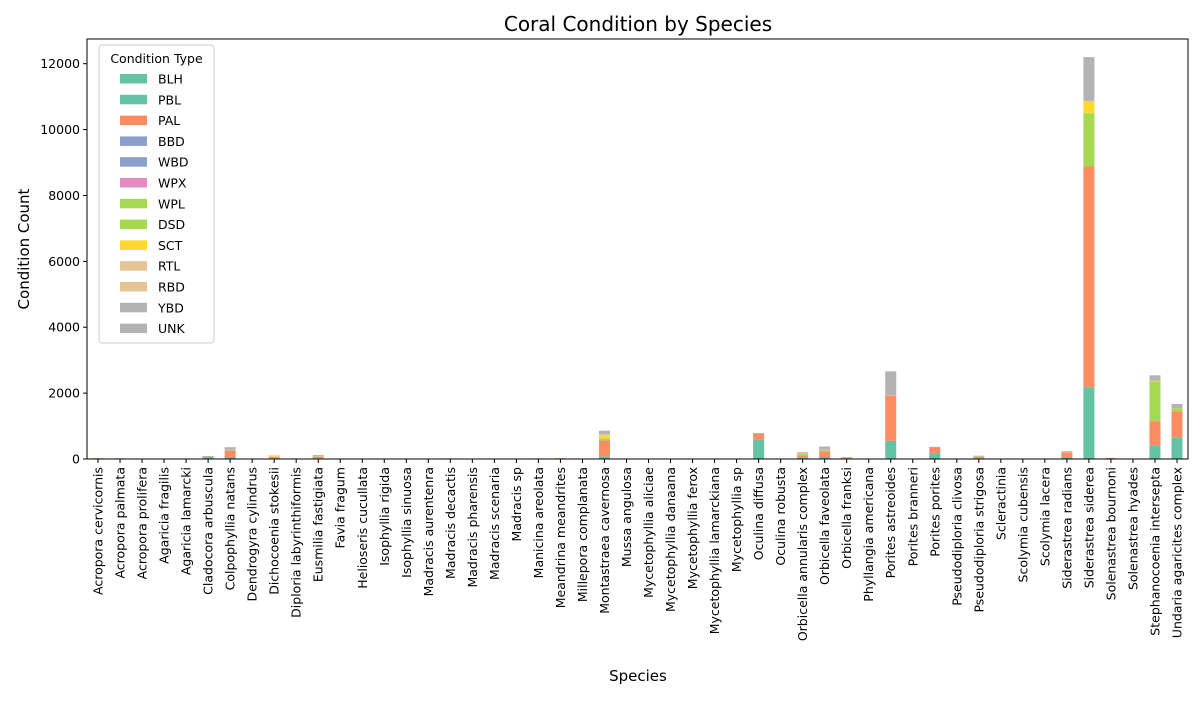 This screenshot has height=704, width=1200. What do you see at coordinates (428, 531) in the screenshot?
I see `x-tick-label: Madracis aurentenra` at bounding box center [428, 531].